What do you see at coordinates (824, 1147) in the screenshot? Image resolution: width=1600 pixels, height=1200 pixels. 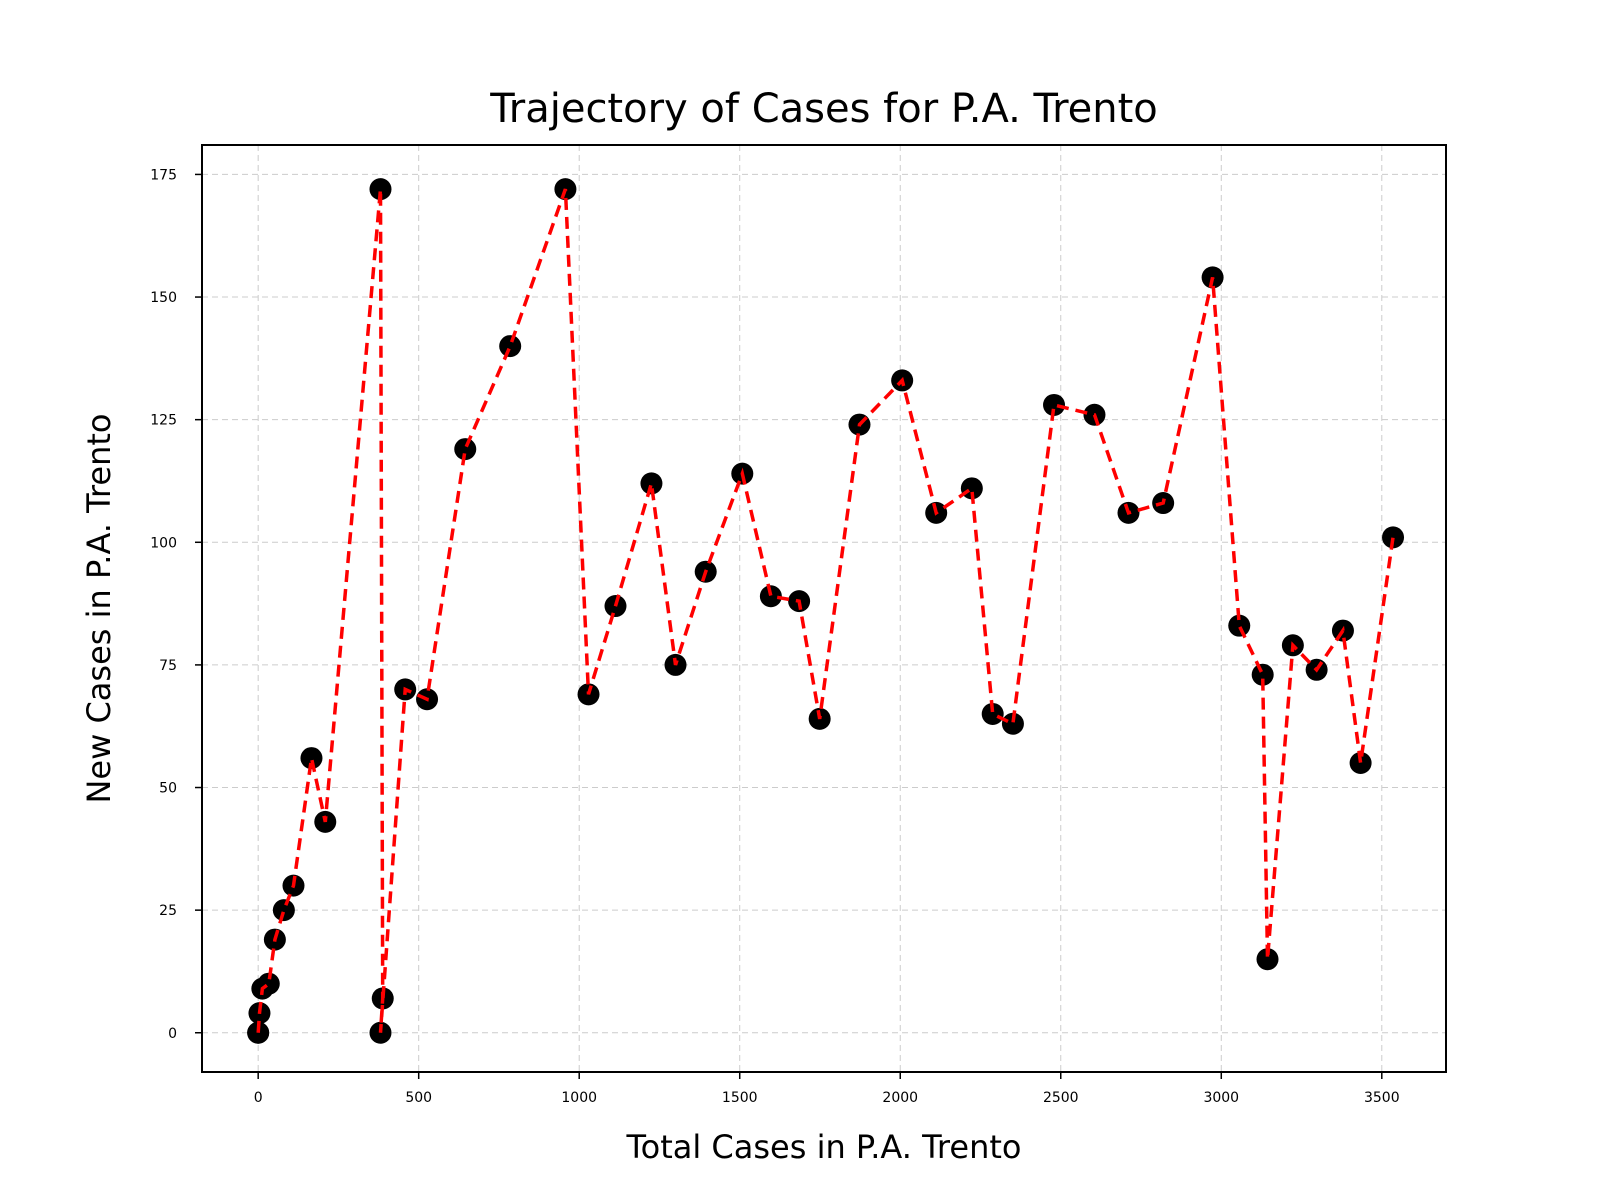 I see `x-axis-label: Total Cases in P.A. Trento` at bounding box center [824, 1147].